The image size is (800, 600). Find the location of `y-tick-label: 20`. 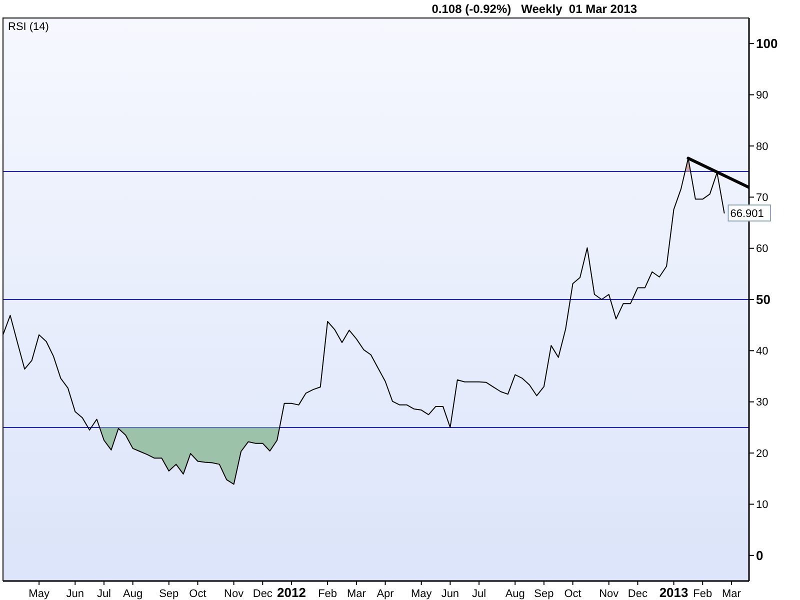

y-tick-label: 20 is located at coordinates (762, 454).